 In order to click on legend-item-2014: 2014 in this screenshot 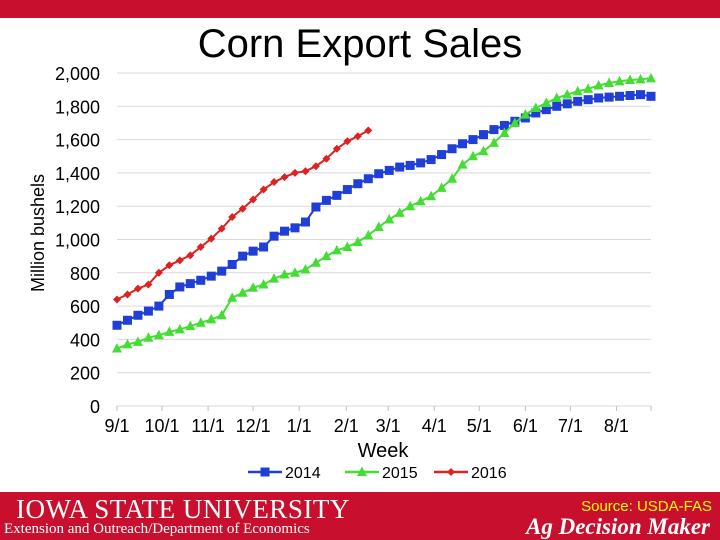, I will do `click(284, 473)`.